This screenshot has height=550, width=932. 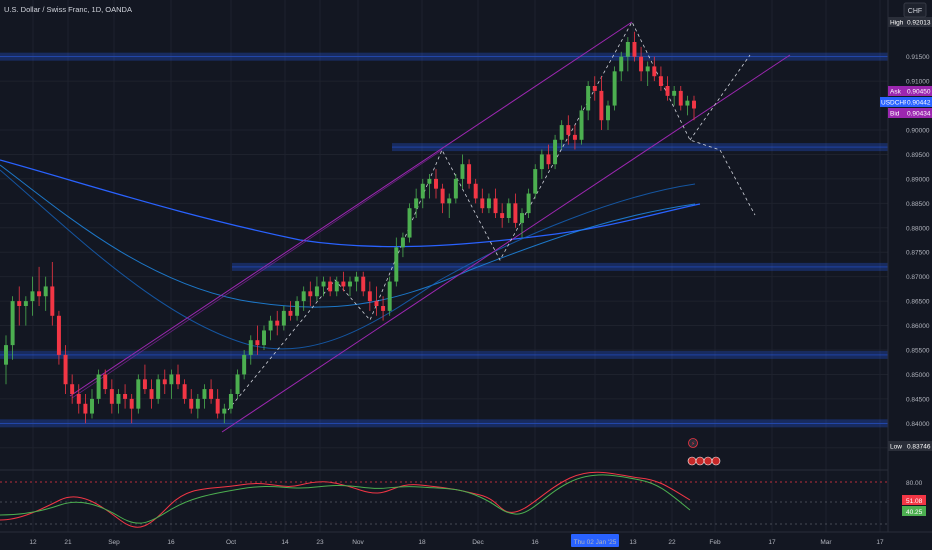 I want to click on svg-text: Low, so click(x=896, y=447).